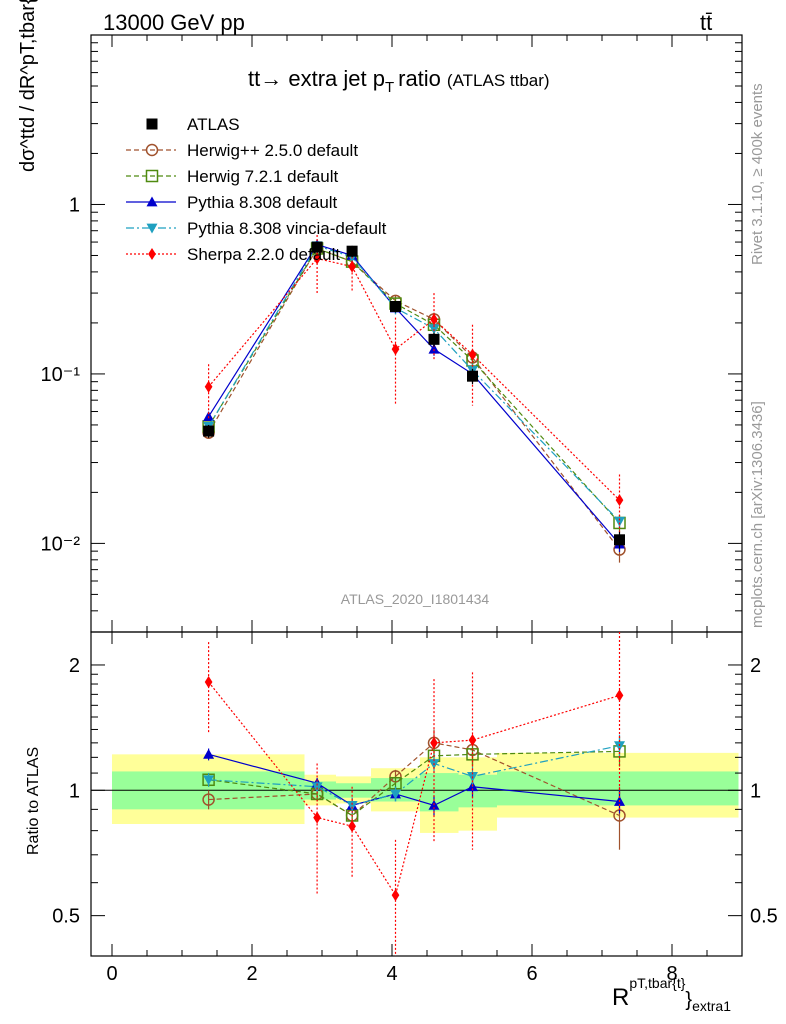 The width and height of the screenshot is (786, 1024). I want to click on legend-item: Herwig 7.2.1 default, so click(232, 176).